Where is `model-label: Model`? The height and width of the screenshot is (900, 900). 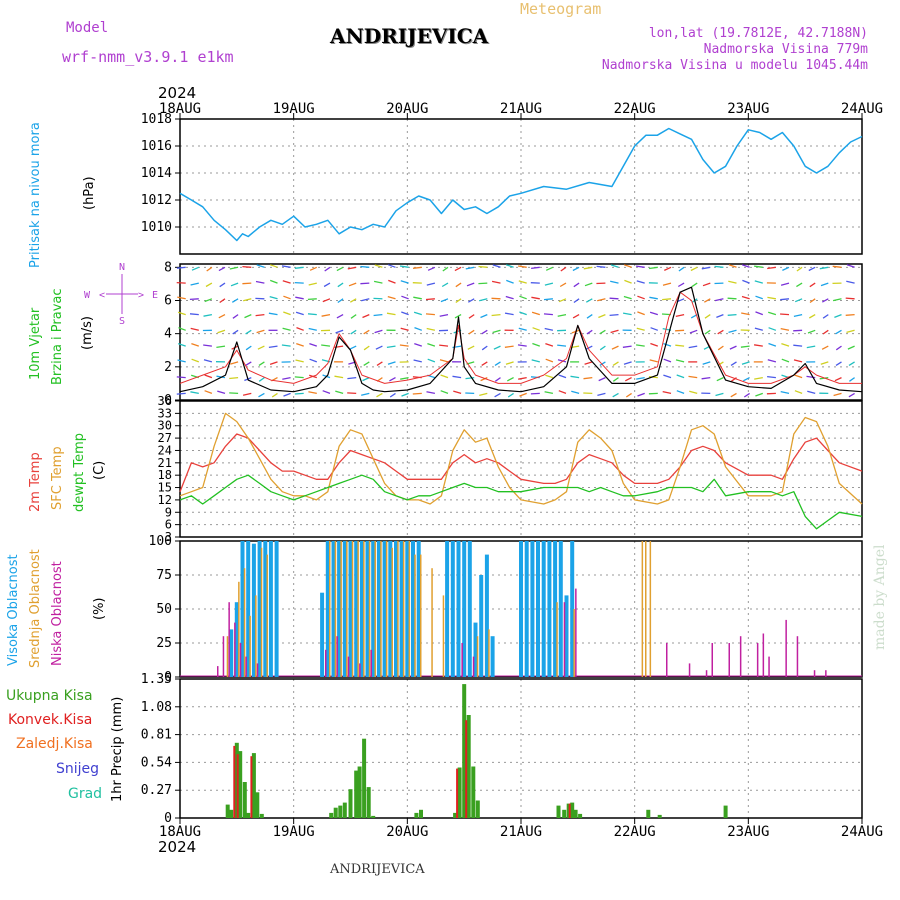
model-label: Model is located at coordinates (87, 28).